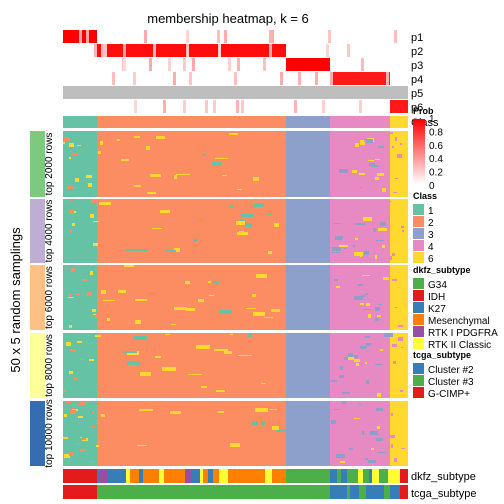 Image resolution: width=504 pixels, height=504 pixels. Describe the element at coordinates (308, 122) in the screenshot. I see `class-cell` at that location.